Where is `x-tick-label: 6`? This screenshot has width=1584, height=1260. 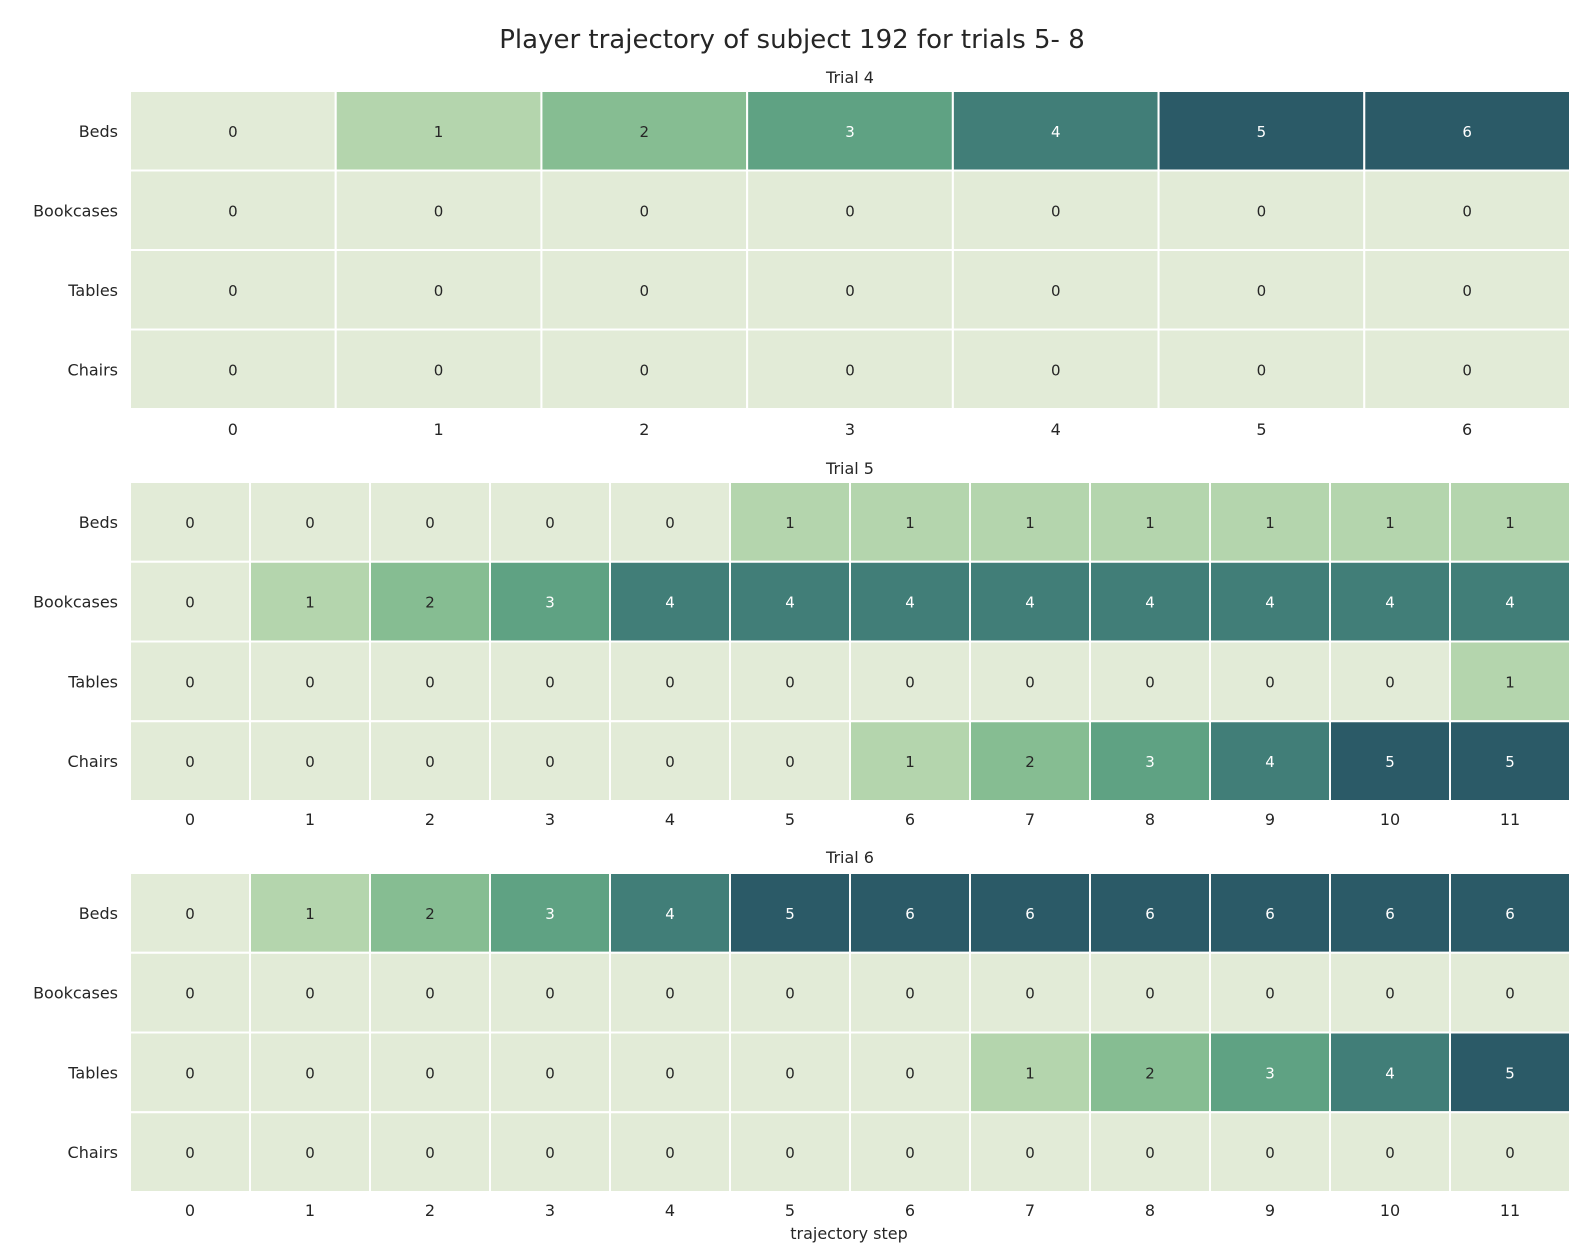 x-tick-label: 6 is located at coordinates (910, 1210).